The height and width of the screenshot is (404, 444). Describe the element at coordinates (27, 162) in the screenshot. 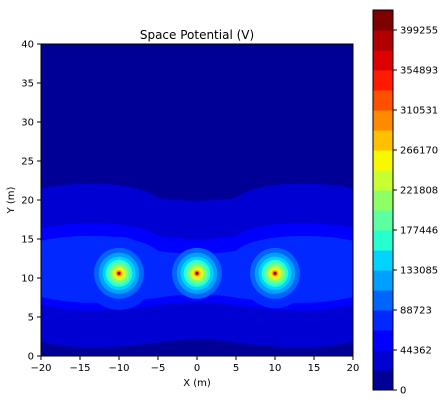

I see `y-tick-label: 25` at that location.